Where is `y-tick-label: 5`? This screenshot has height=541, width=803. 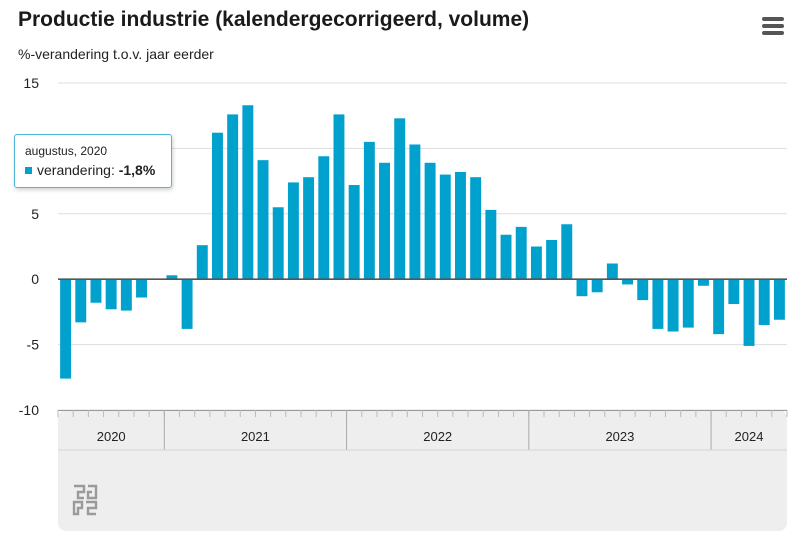
y-tick-label: 5 is located at coordinates (35, 214).